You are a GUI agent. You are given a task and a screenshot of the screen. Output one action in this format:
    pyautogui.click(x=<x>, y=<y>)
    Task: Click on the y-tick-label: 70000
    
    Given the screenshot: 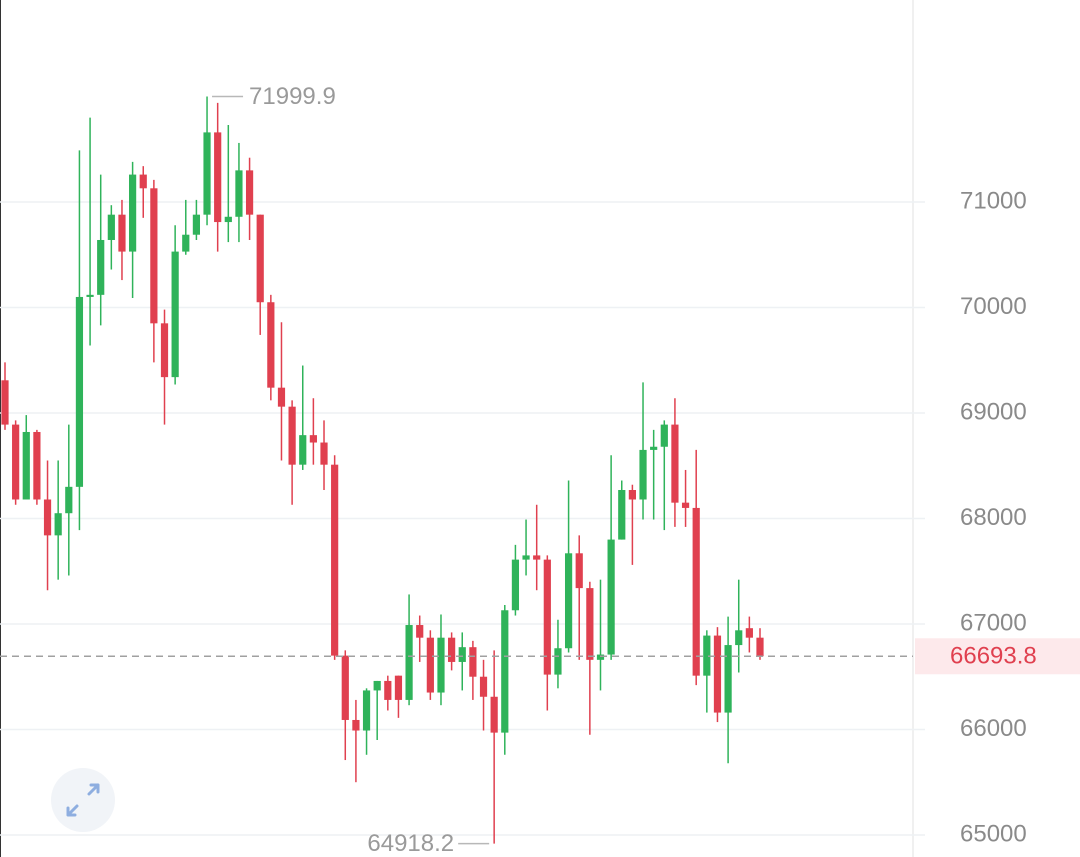 What is the action you would take?
    pyautogui.click(x=993, y=306)
    